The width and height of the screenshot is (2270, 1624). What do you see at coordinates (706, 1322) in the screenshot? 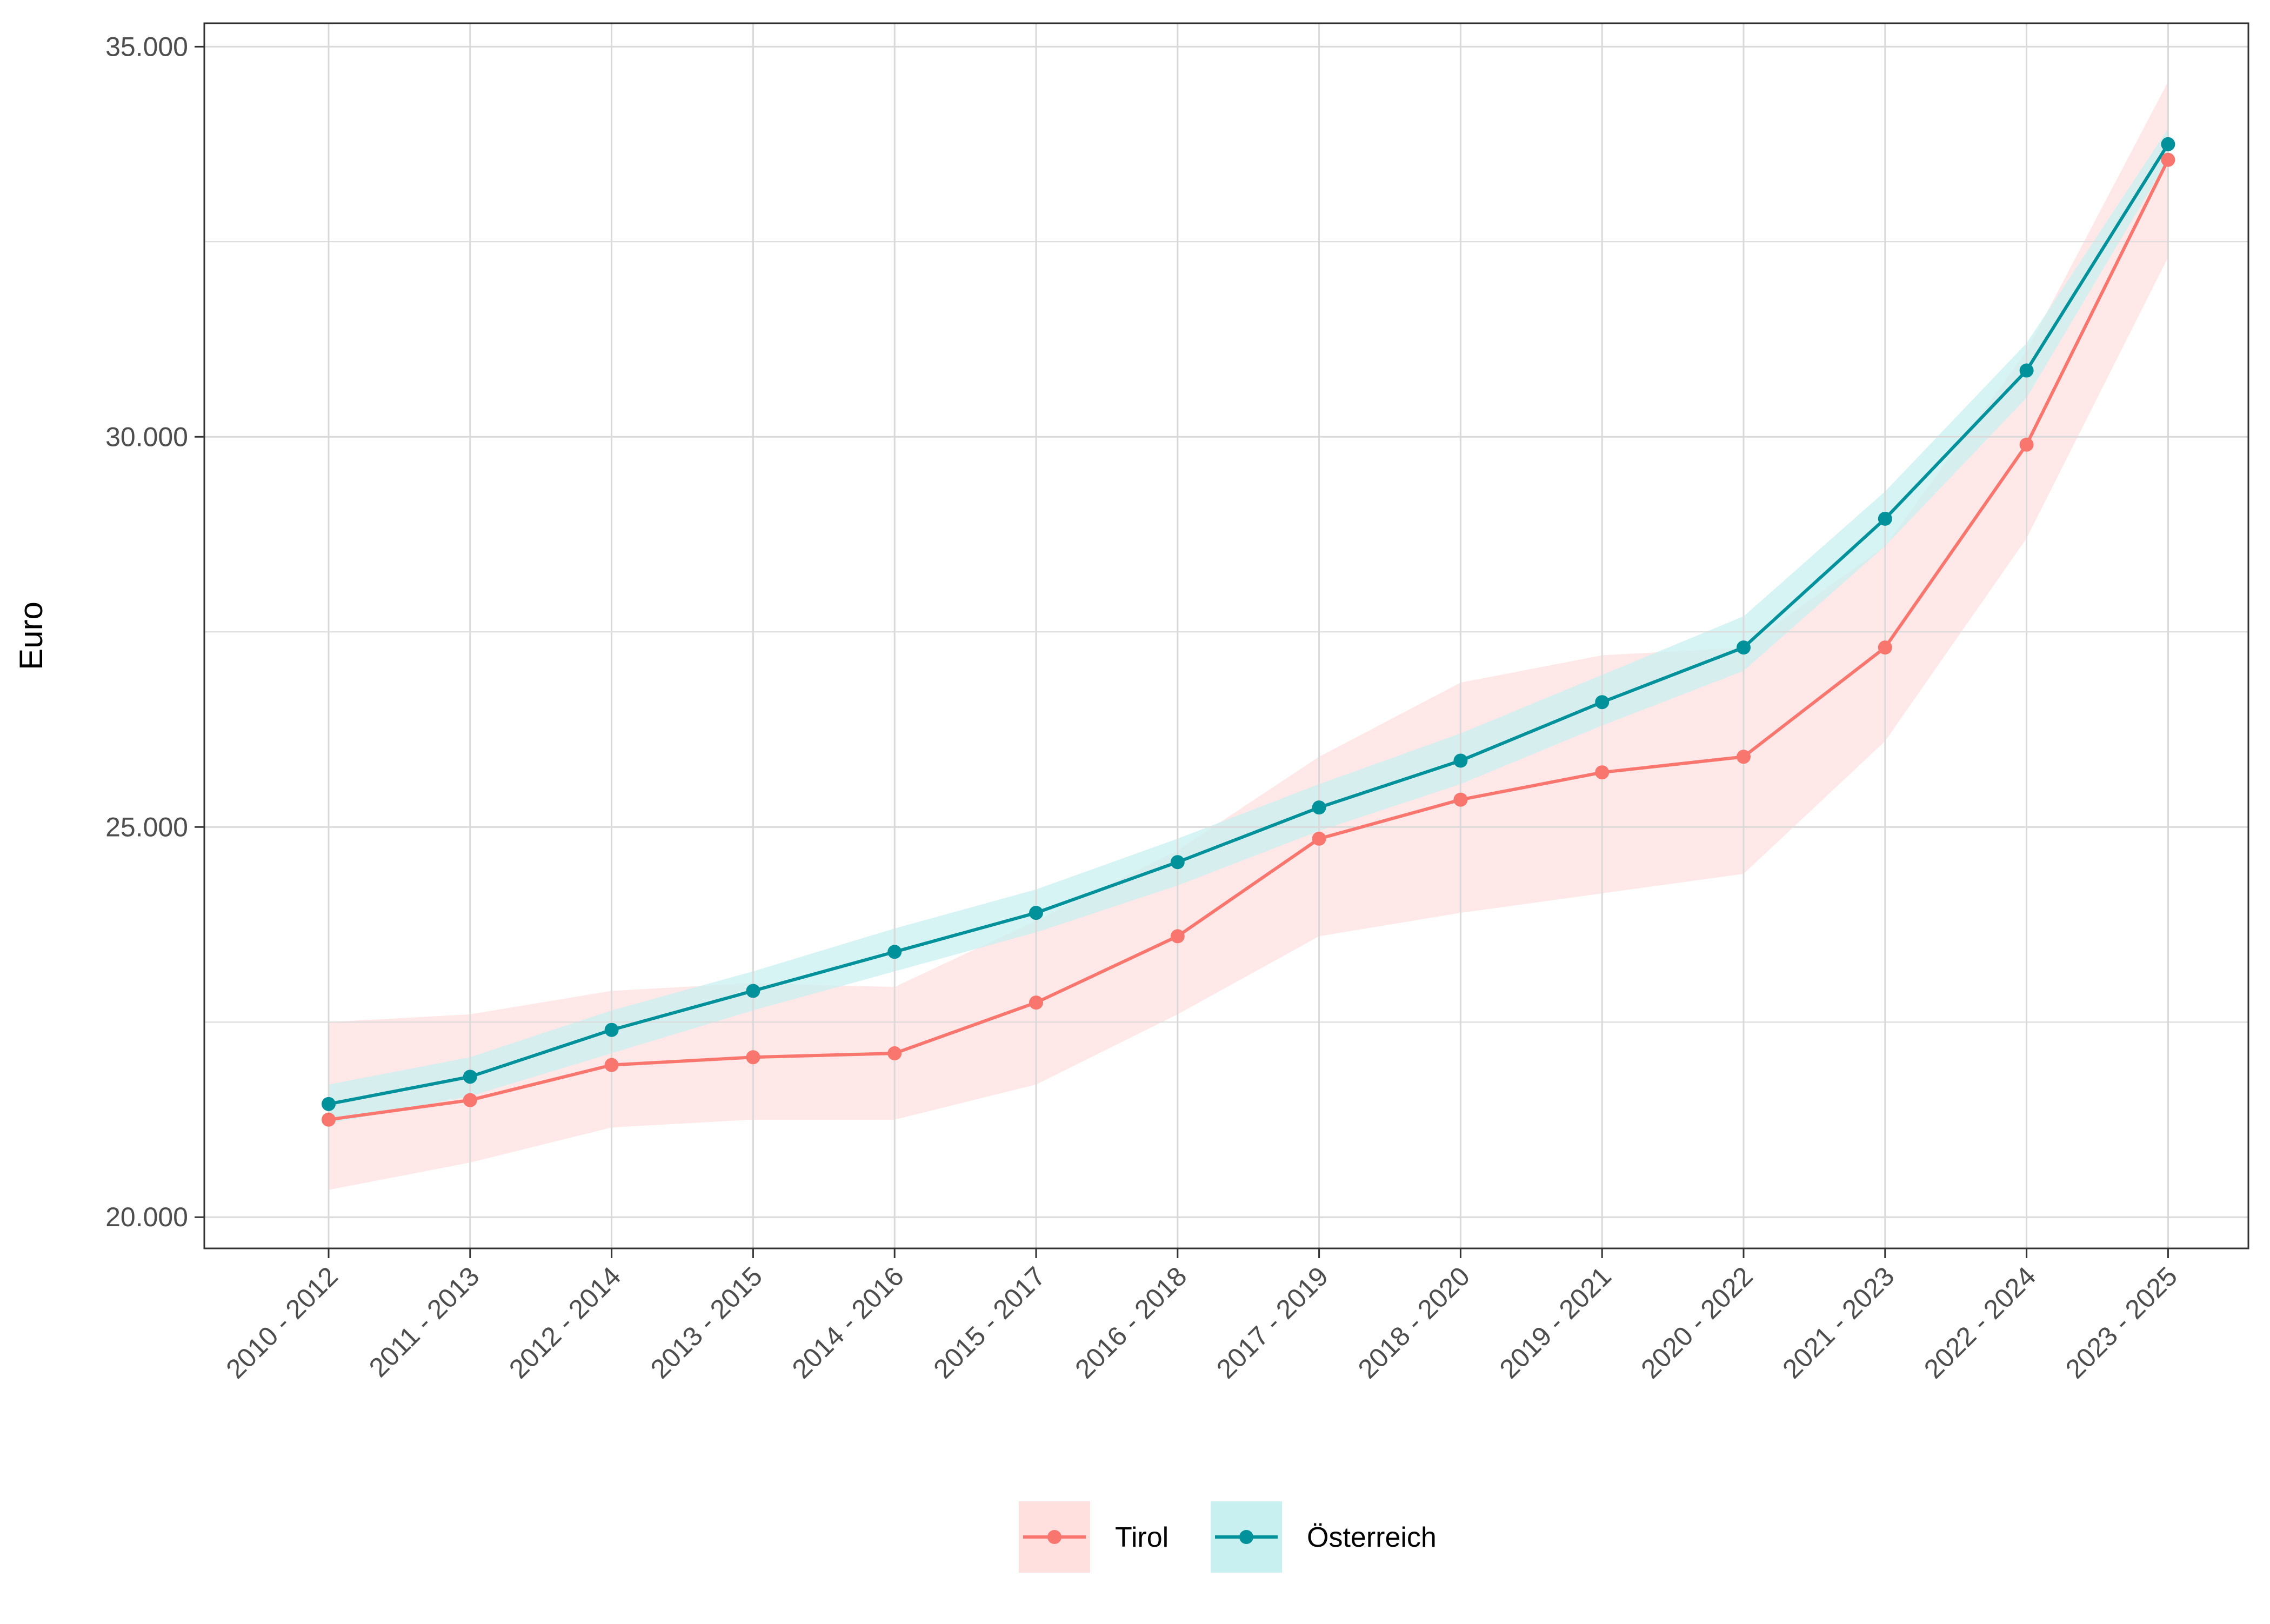
I see `x-tick-label: 2013 - 2015` at bounding box center [706, 1322].